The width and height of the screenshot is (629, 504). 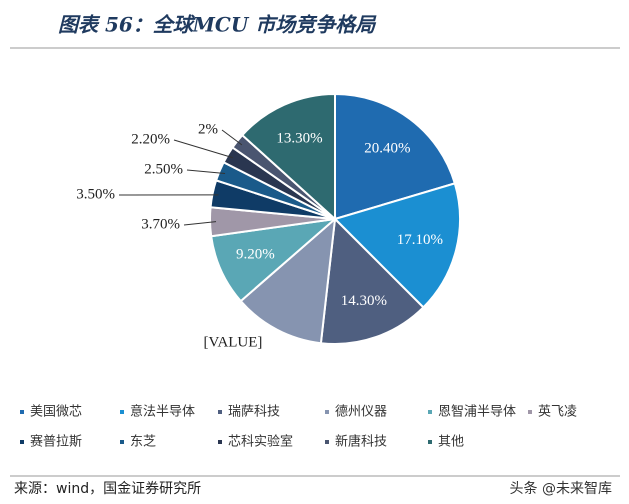 What do you see at coordinates (561, 488) in the screenshot?
I see `watermark: 头条 @未来智库` at bounding box center [561, 488].